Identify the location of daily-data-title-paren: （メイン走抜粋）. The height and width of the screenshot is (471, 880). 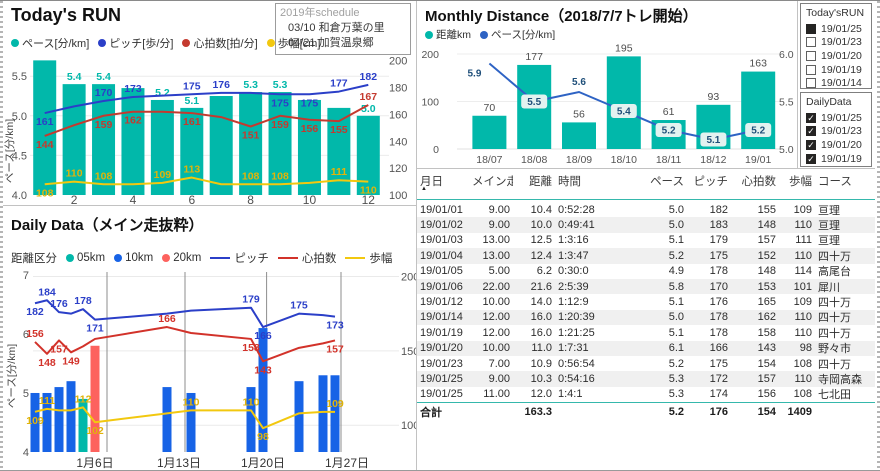
(143, 225).